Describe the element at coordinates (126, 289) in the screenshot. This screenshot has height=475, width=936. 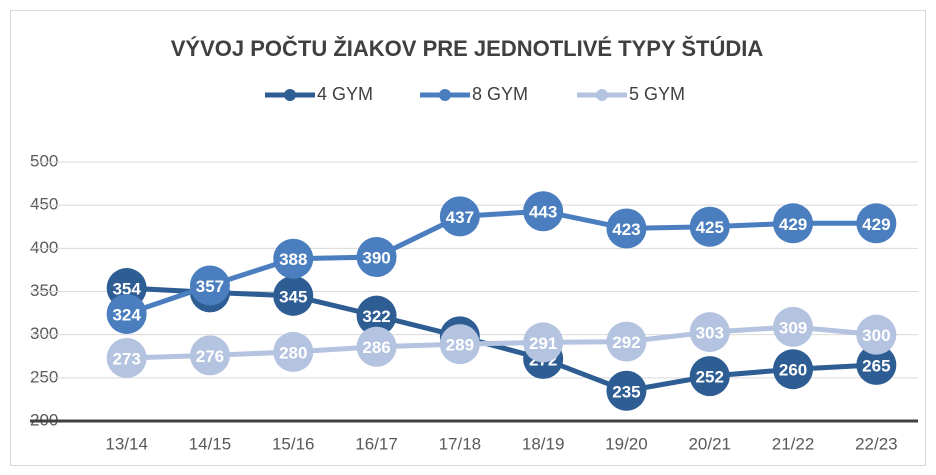
I see `data-label: 354` at that location.